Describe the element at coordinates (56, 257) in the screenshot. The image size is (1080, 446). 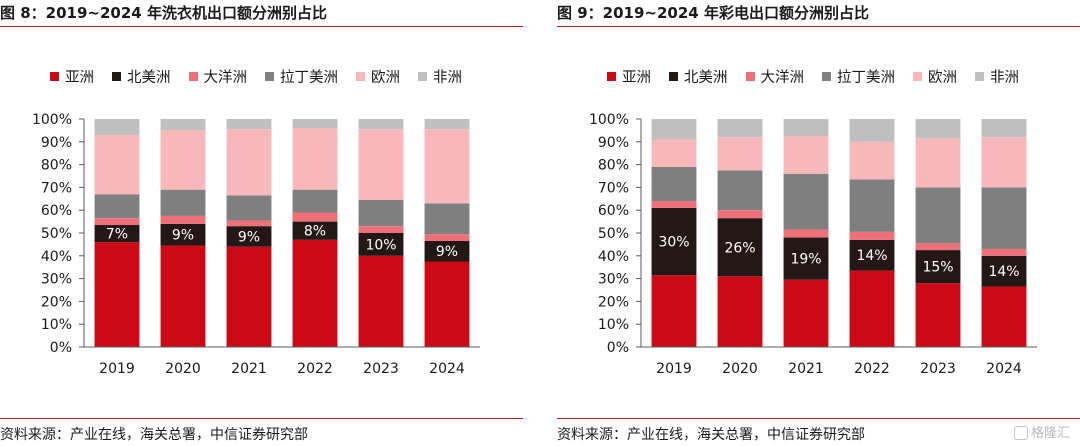
I see `y-tick-label: 40%` at that location.